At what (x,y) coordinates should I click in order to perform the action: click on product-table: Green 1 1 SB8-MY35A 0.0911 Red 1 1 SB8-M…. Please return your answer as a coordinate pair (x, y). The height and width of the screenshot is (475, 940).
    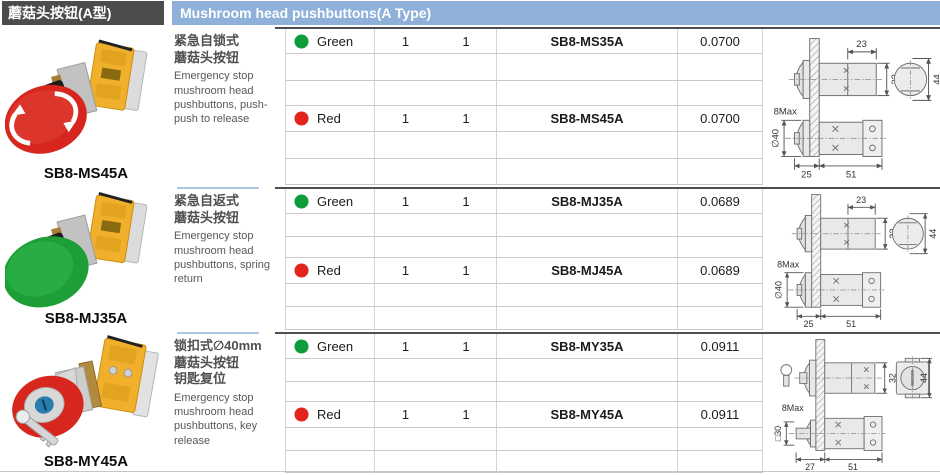
    Looking at the image, I should click on (524, 403).